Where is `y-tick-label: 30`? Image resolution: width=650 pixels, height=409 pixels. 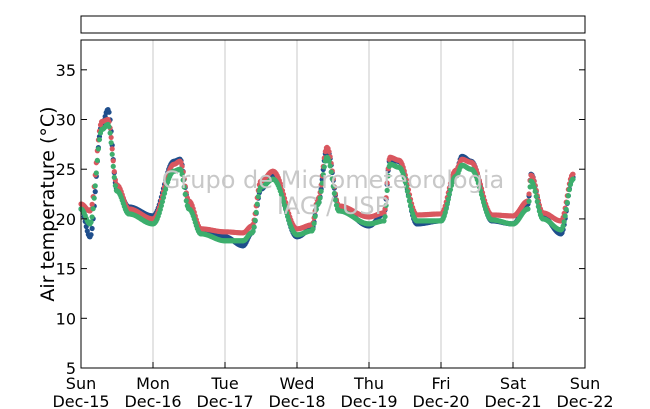
y-tick-label: 30 is located at coordinates (66, 120).